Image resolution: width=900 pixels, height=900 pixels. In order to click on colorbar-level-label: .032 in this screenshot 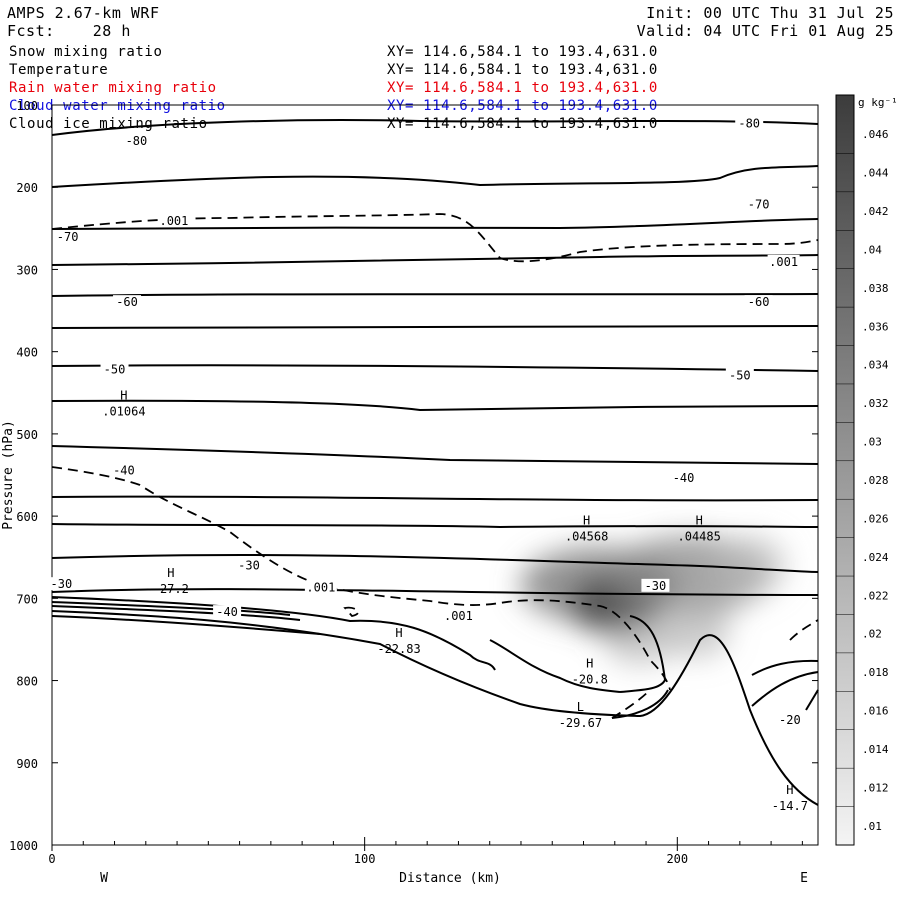, I will do `click(875, 403)`.